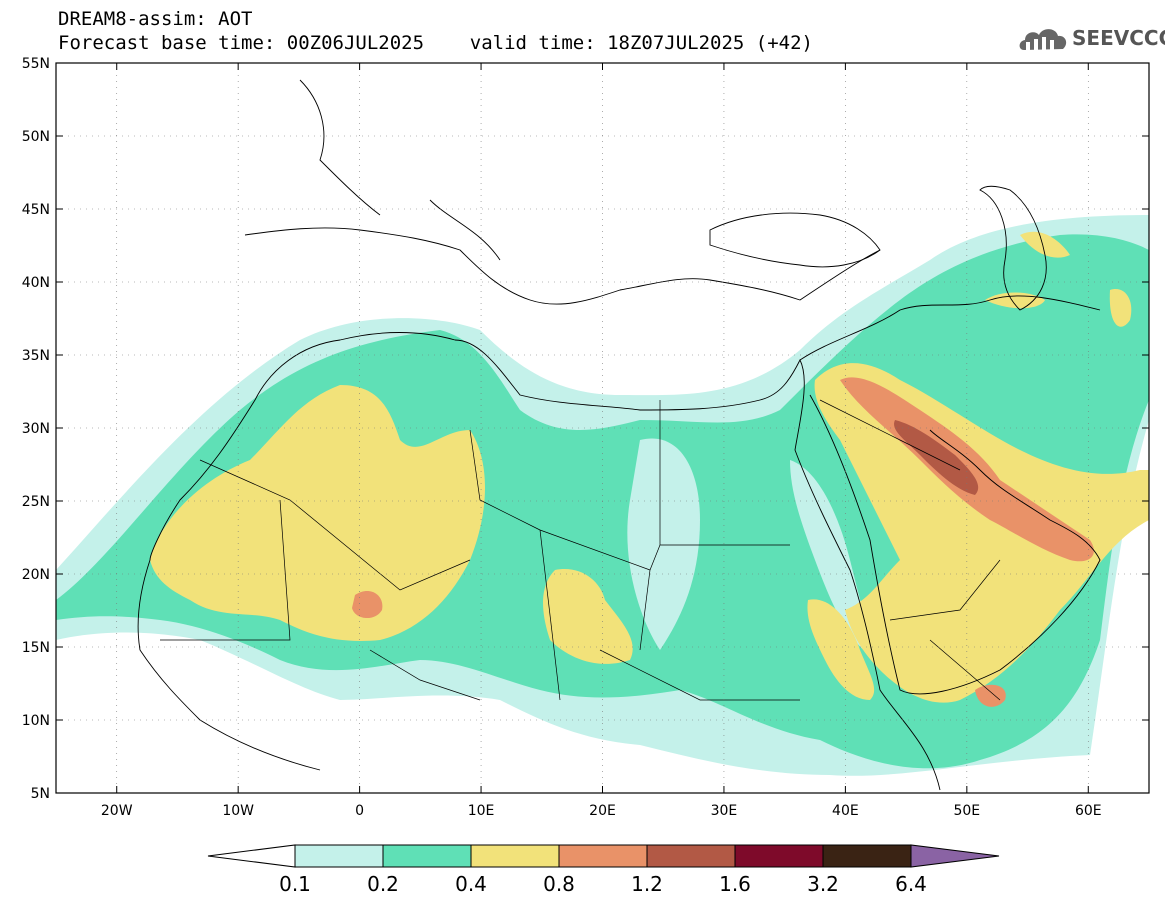 The width and height of the screenshot is (1165, 905). What do you see at coordinates (1088, 811) in the screenshot?
I see `lon-tick-label: 60E` at bounding box center [1088, 811].